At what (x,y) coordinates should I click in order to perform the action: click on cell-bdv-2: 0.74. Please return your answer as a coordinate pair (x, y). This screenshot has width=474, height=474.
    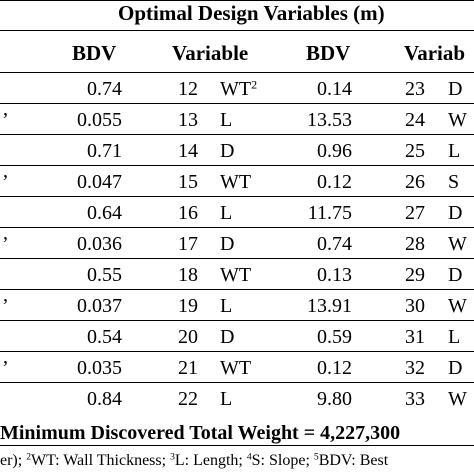
    Looking at the image, I should click on (334, 244).